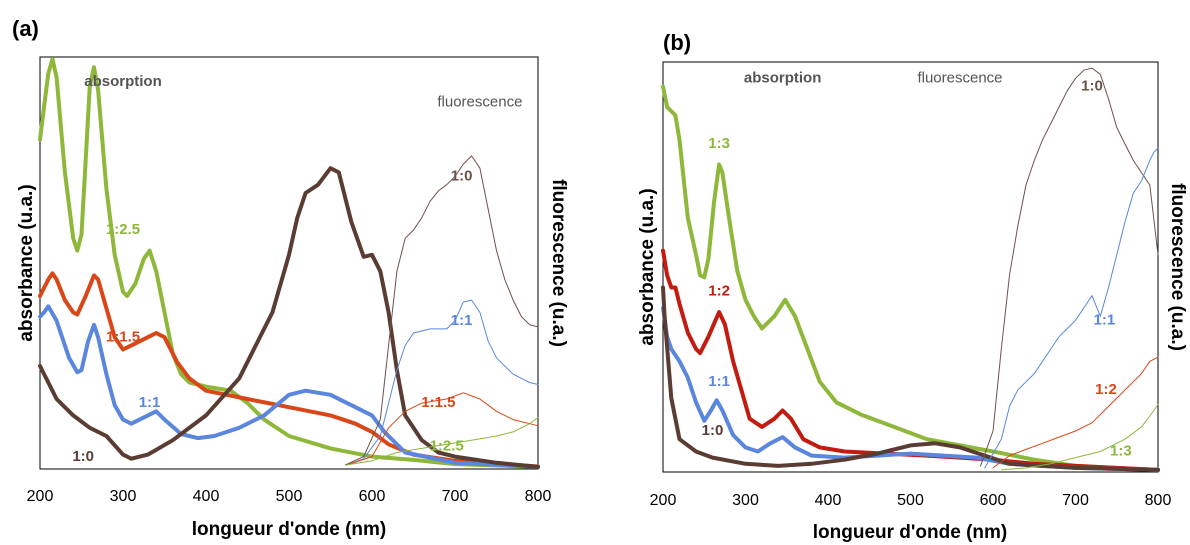  What do you see at coordinates (123, 229) in the screenshot?
I see `series-label-absorption: 1:2.5` at bounding box center [123, 229].